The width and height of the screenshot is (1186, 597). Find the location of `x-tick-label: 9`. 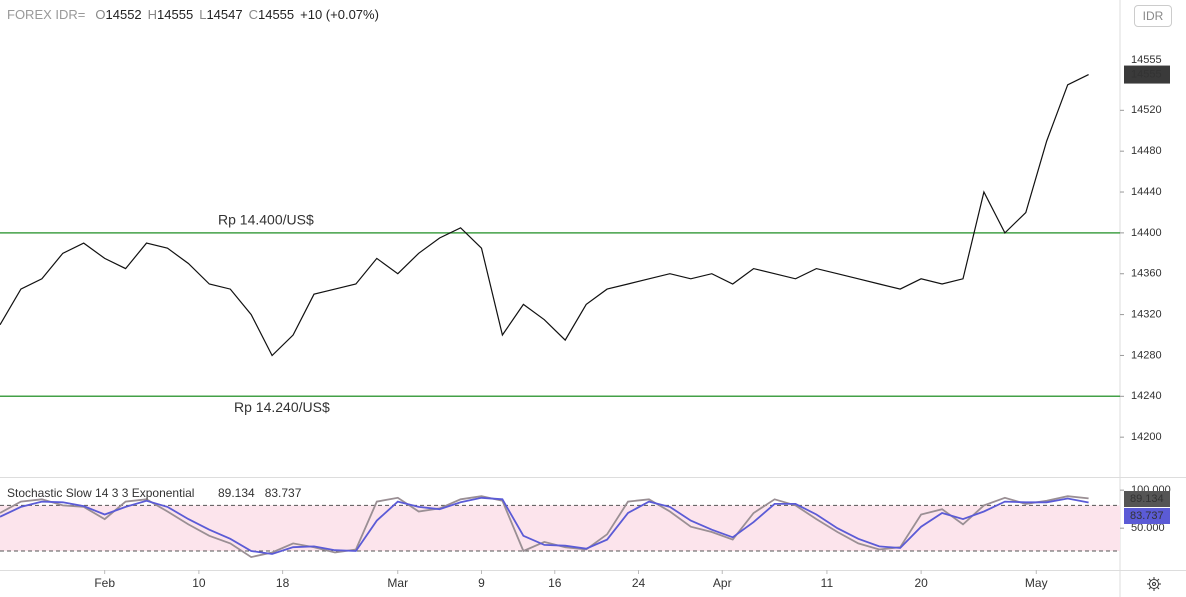

x-tick-label: 9 is located at coordinates (481, 583).